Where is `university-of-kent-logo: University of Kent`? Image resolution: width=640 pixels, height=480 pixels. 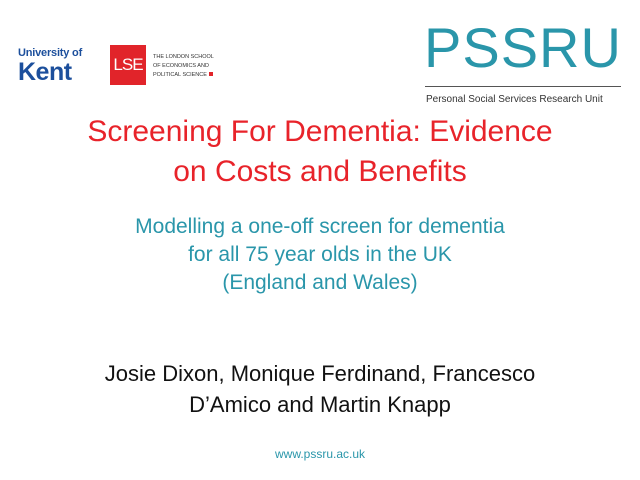 university-of-kent-logo: University of Kent is located at coordinates (50, 66).